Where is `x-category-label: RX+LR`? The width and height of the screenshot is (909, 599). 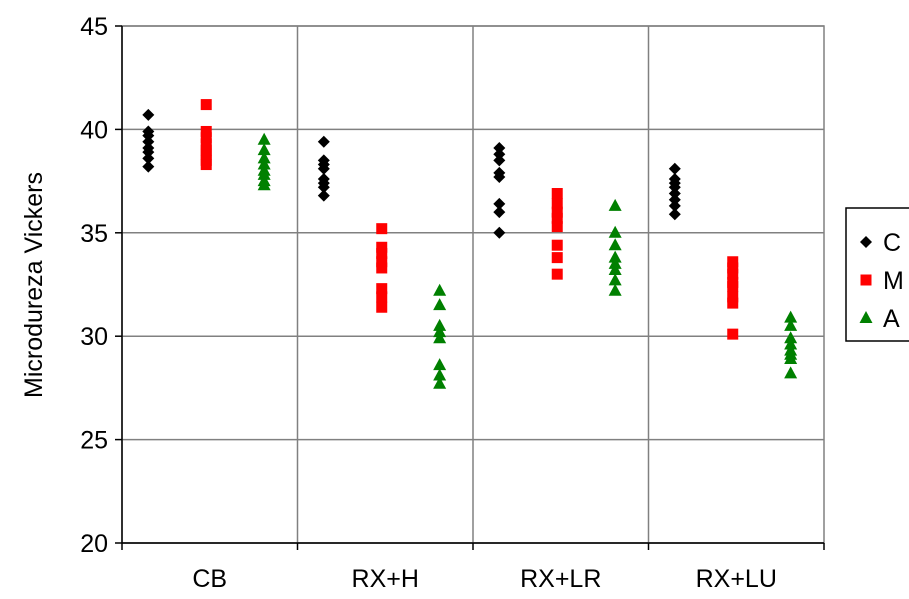
x-category-label: RX+LR is located at coordinates (560, 579).